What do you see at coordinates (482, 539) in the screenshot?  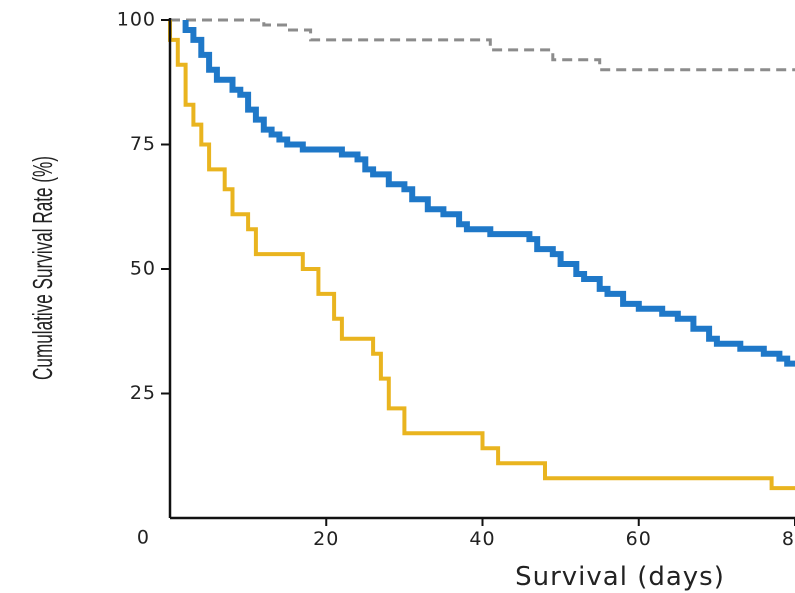 I see `x-tick-label: 40` at bounding box center [482, 539].